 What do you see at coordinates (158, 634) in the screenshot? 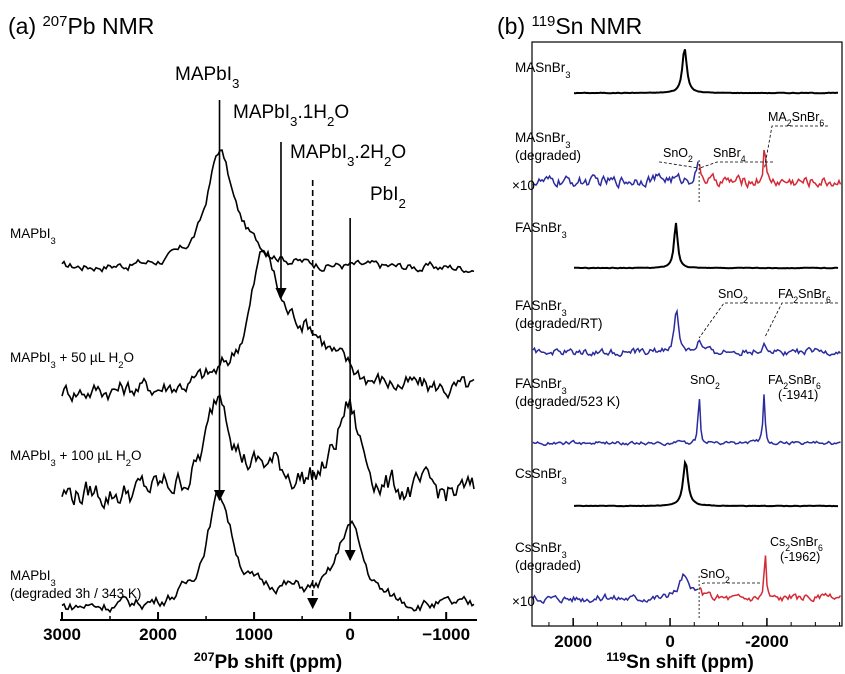
I see `pb-tick-label-2: 2000` at bounding box center [158, 634].